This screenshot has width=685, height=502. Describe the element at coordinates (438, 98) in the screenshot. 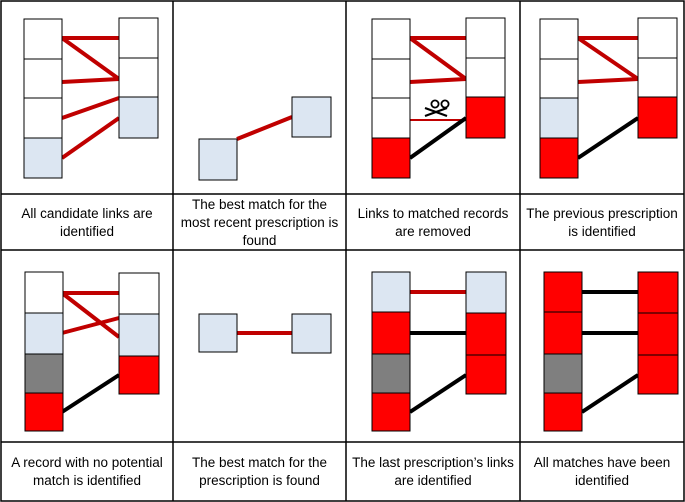

I see `panel-3-graphic` at that location.